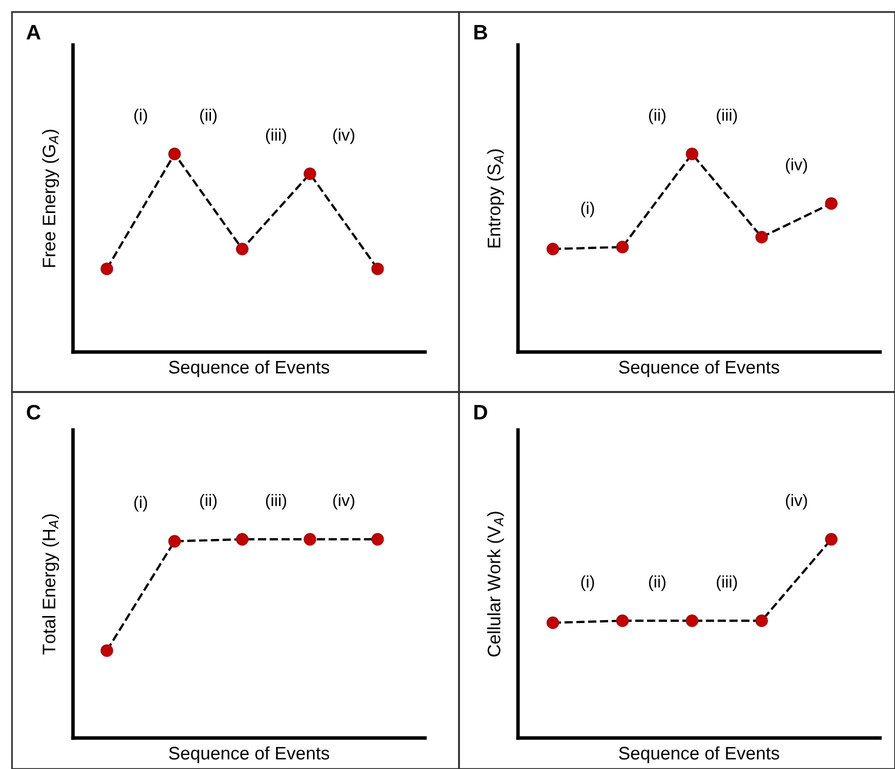  Describe the element at coordinates (33, 32) in the screenshot. I see `chart-title: A` at that location.